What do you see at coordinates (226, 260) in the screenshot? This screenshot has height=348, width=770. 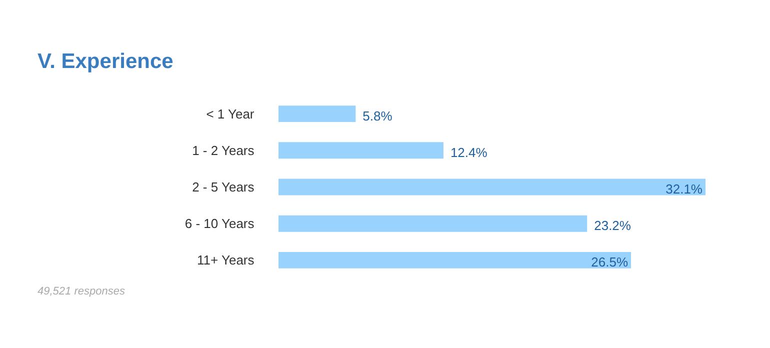 I see `y-tick-label: 11+ Years` at bounding box center [226, 260].